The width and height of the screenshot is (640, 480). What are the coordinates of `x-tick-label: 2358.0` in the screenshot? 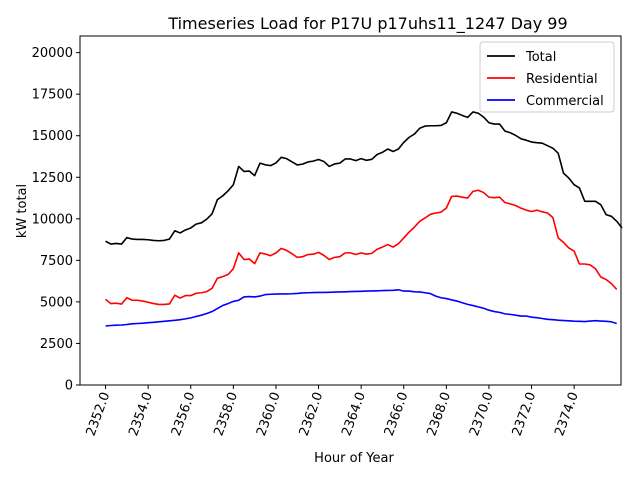 It's located at (226, 414).